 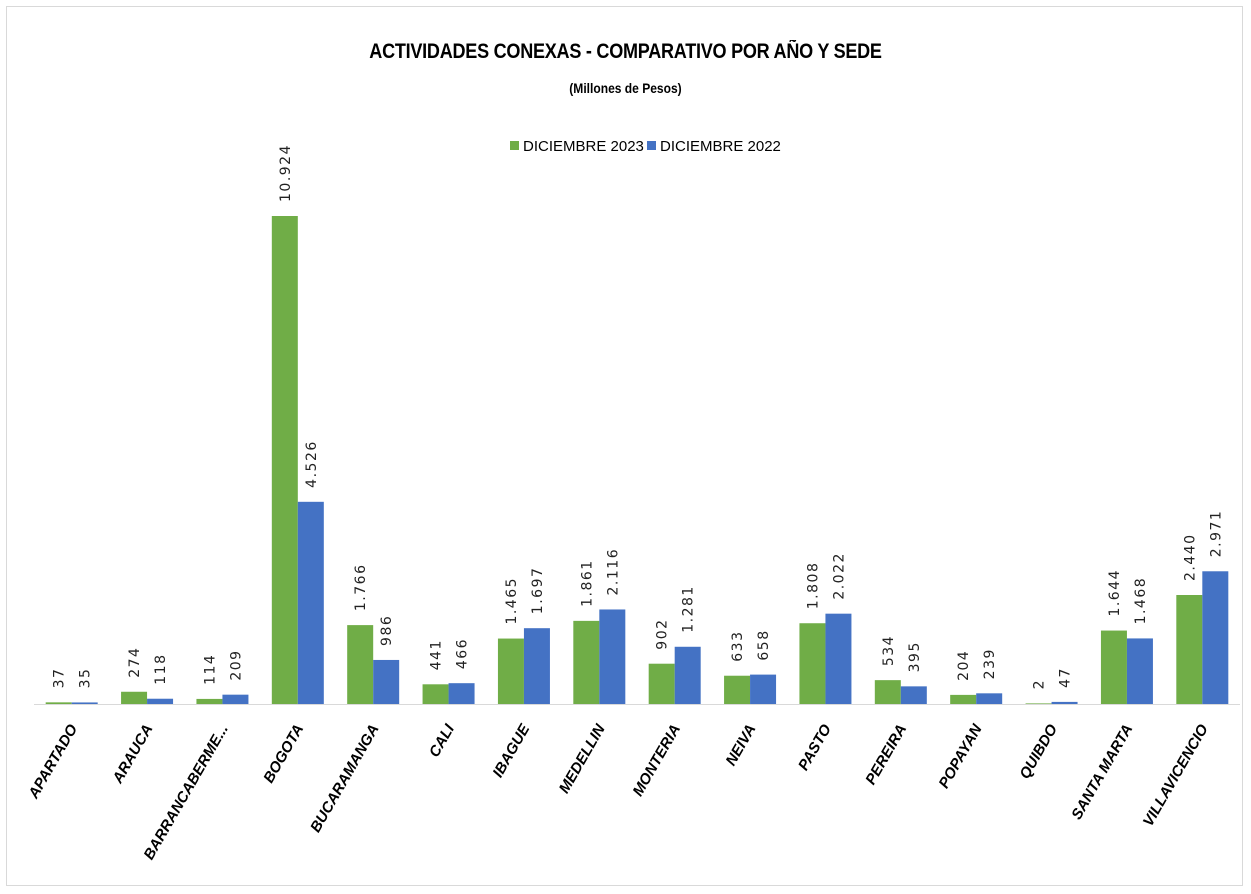 I want to click on category-label-3: BOGOTA, so click(x=283, y=754).